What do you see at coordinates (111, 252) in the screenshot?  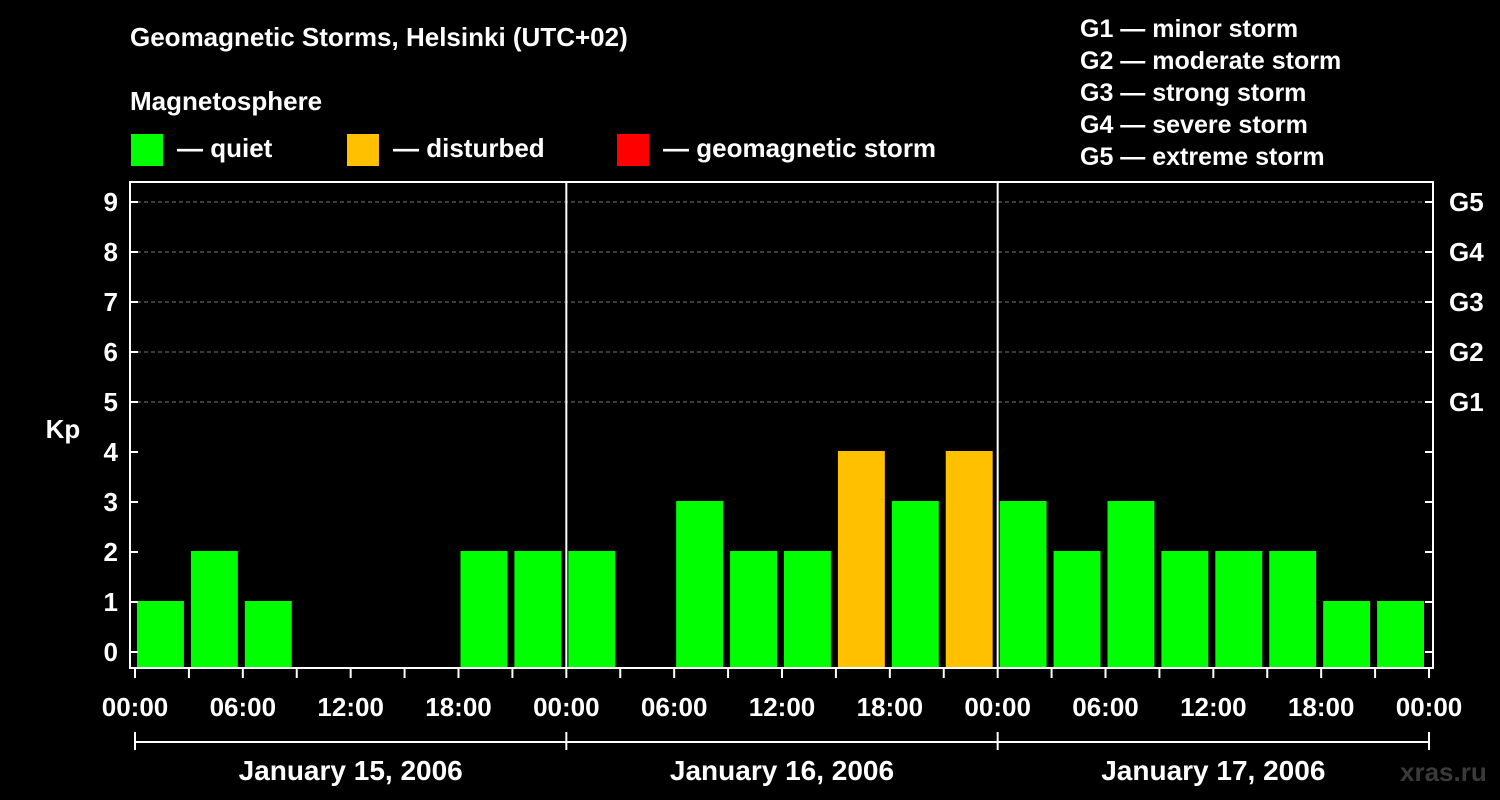 I see `y-tick-label-8: 8` at bounding box center [111, 252].